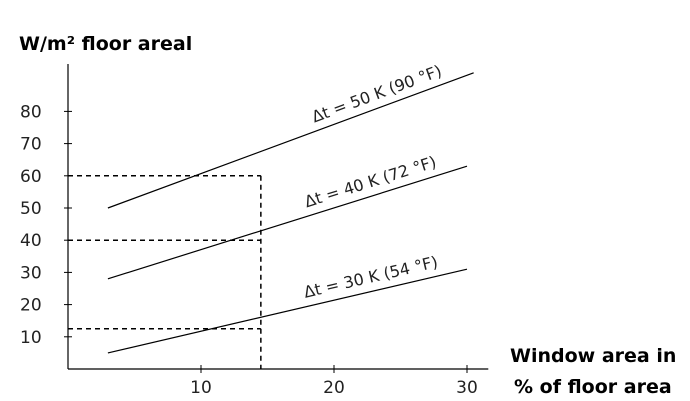 This screenshot has height=401, width=690. Describe the element at coordinates (593, 356) in the screenshot. I see `x-axis-label-line1: Window area in` at that location.